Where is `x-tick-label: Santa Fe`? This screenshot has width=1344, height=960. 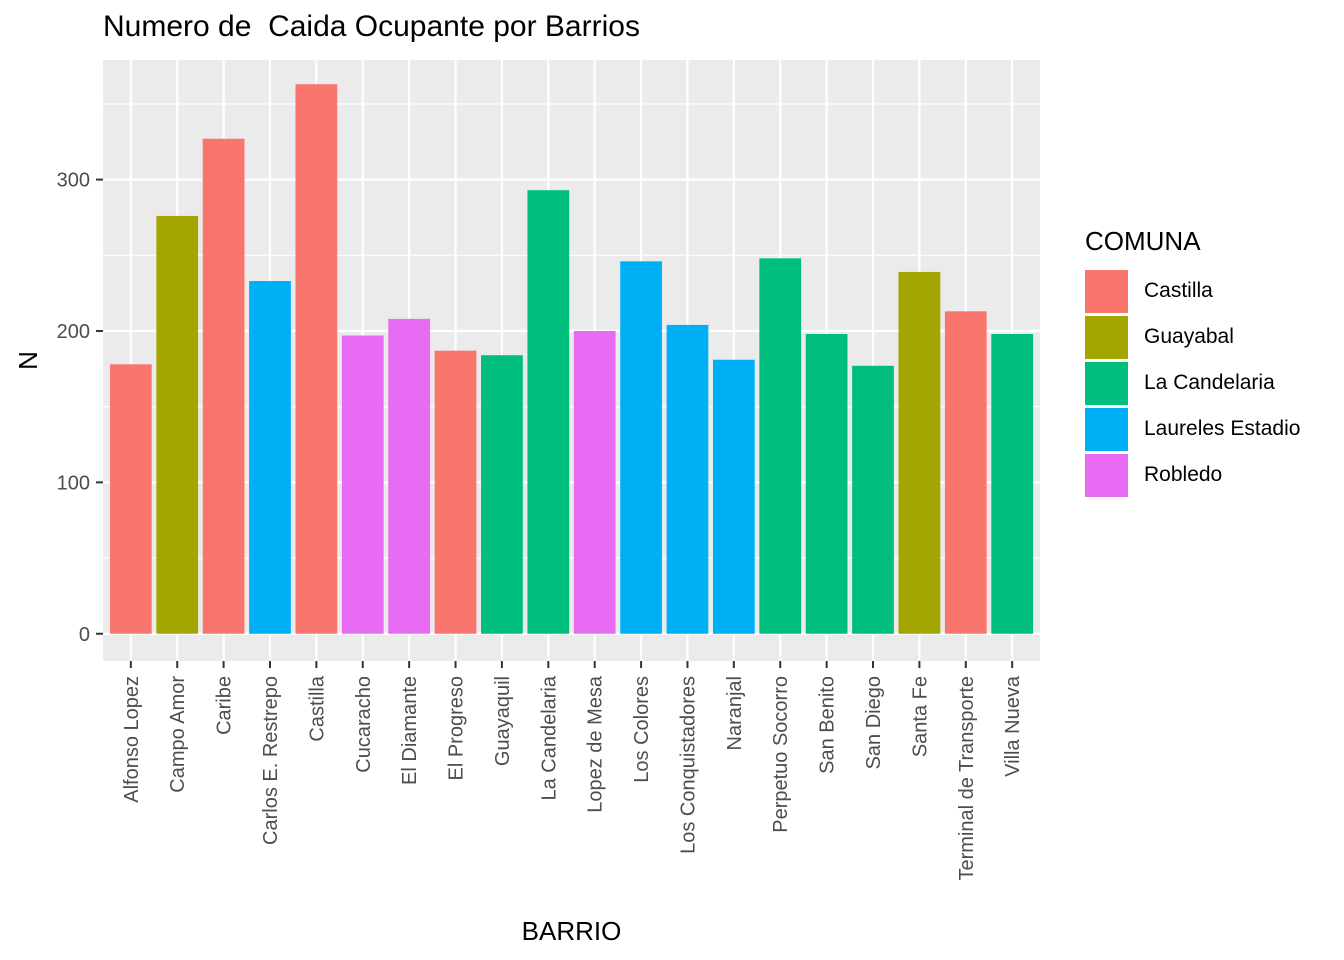
x-tick-label: Santa Fe is located at coordinates (920, 716).